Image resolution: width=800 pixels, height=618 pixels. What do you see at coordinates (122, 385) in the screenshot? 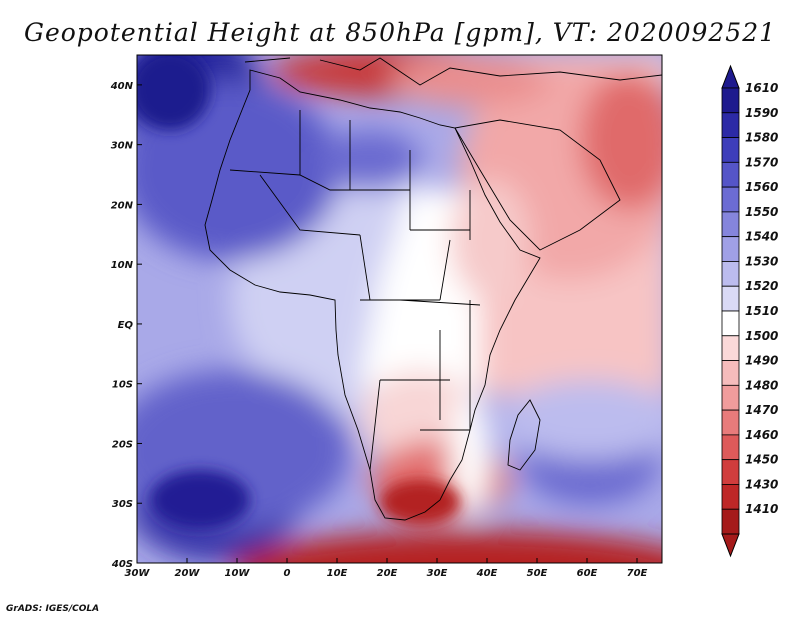
I see `lat-tick-label: 10S` at bounding box center [122, 385].